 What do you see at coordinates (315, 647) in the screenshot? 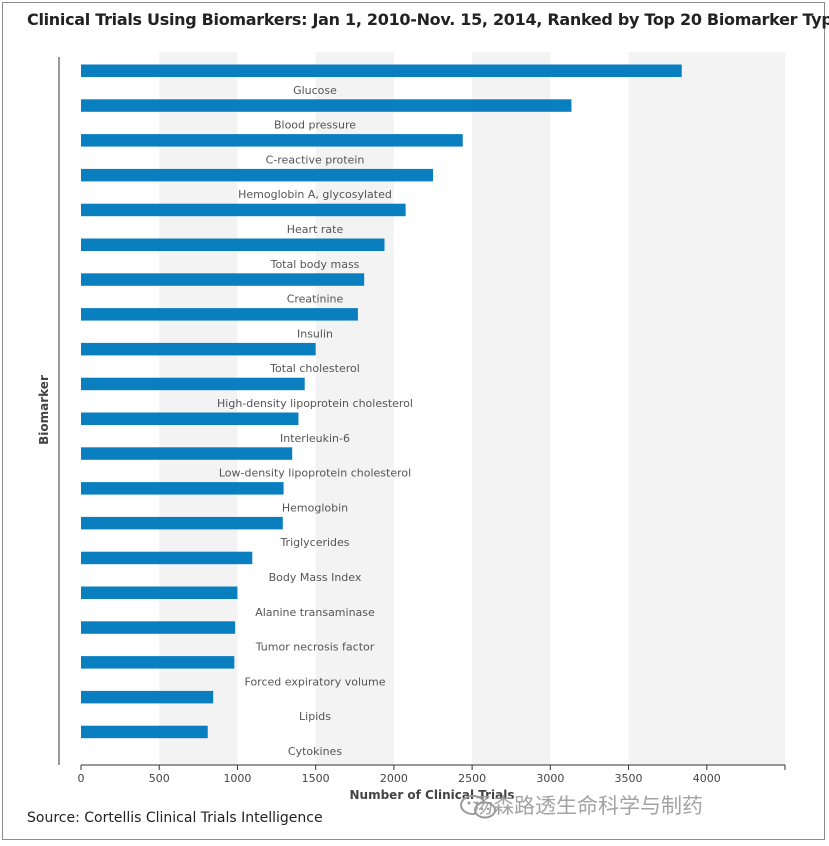
I see `category-label: Tumor necrosis factor` at bounding box center [315, 647].